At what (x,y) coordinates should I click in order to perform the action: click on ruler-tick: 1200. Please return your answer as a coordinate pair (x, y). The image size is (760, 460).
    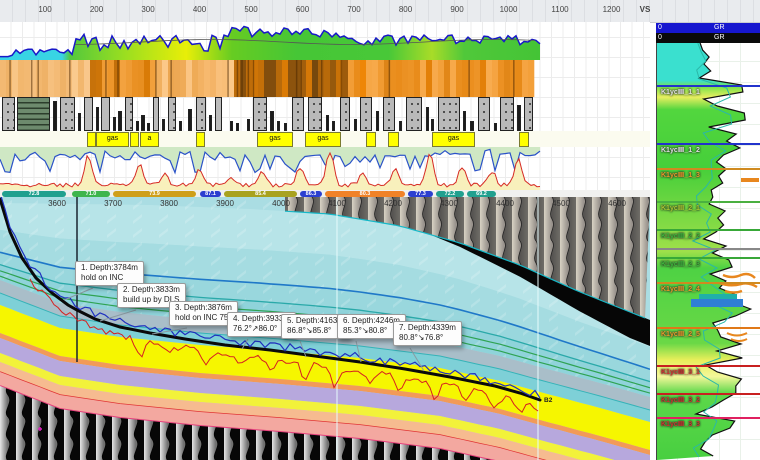
    Looking at the image, I should click on (611, 9).